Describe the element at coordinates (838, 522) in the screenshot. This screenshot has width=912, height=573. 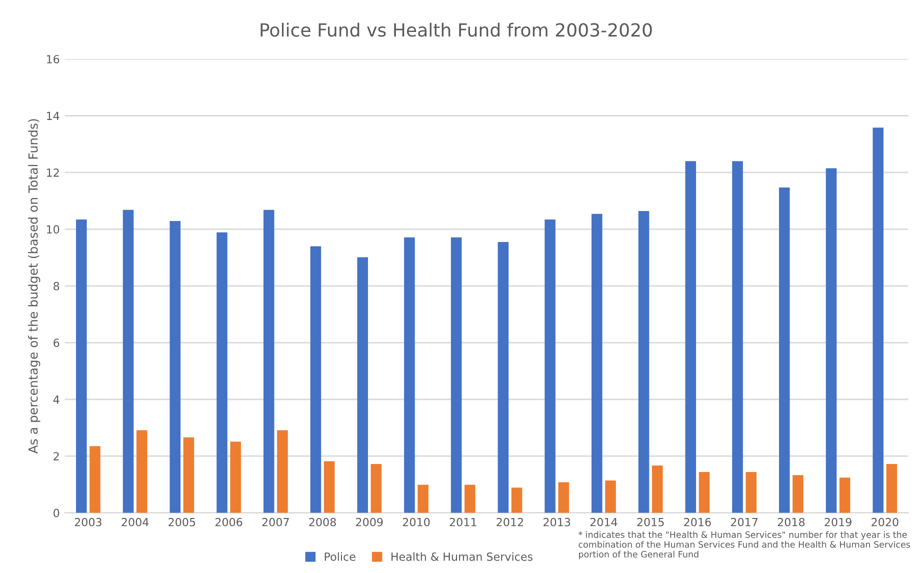
I see `x-tick-label: 2019` at that location.